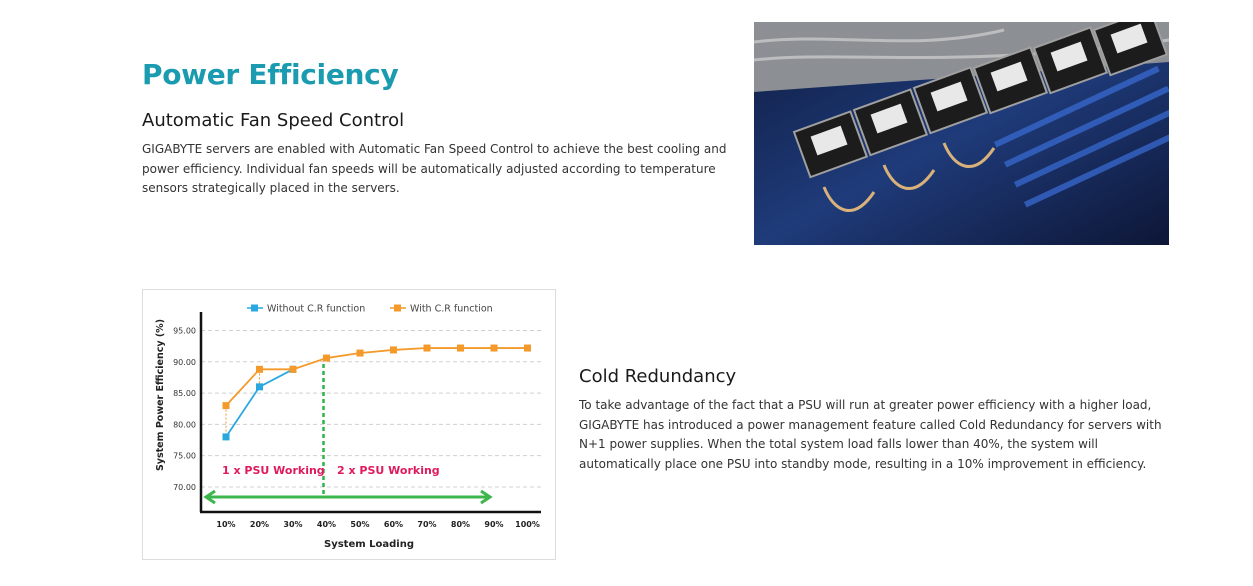 Image resolution: width=1253 pixels, height=586 pixels. Describe the element at coordinates (393, 524) in the screenshot. I see `x-tick-label: 60%` at that location.